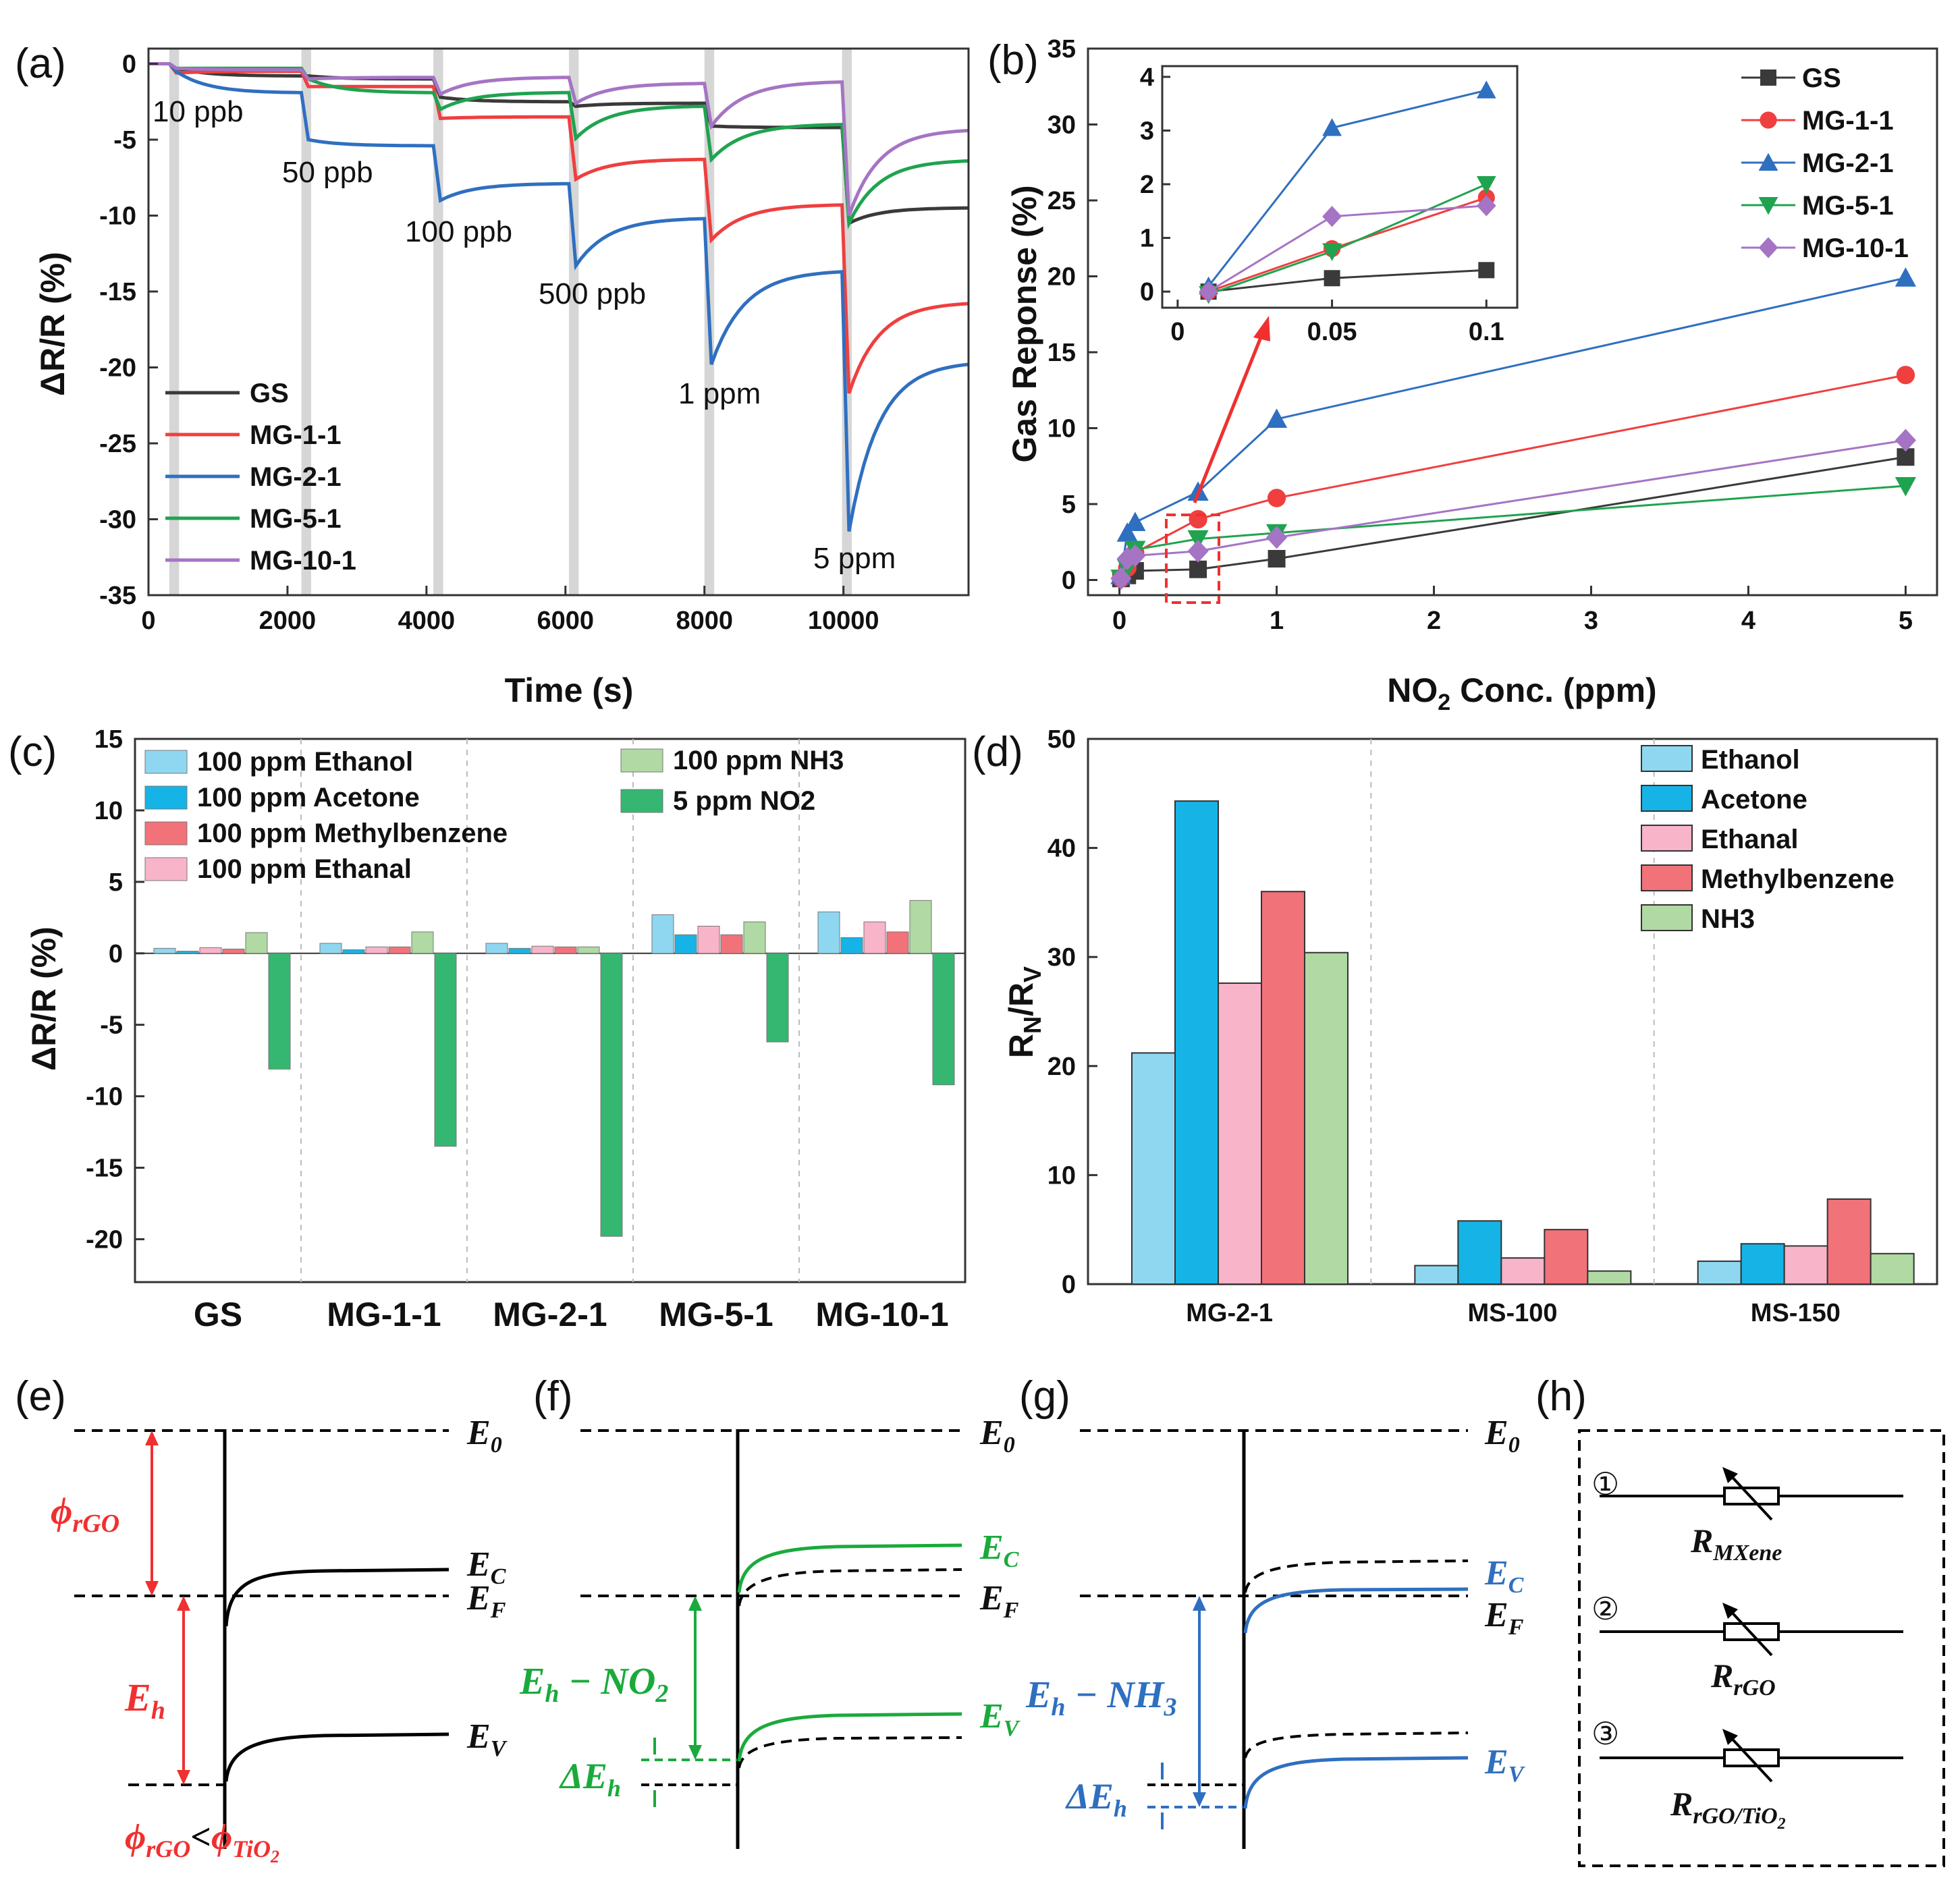  I want to click on legend-label: 100 ppm Methylbenzene, so click(353, 833).